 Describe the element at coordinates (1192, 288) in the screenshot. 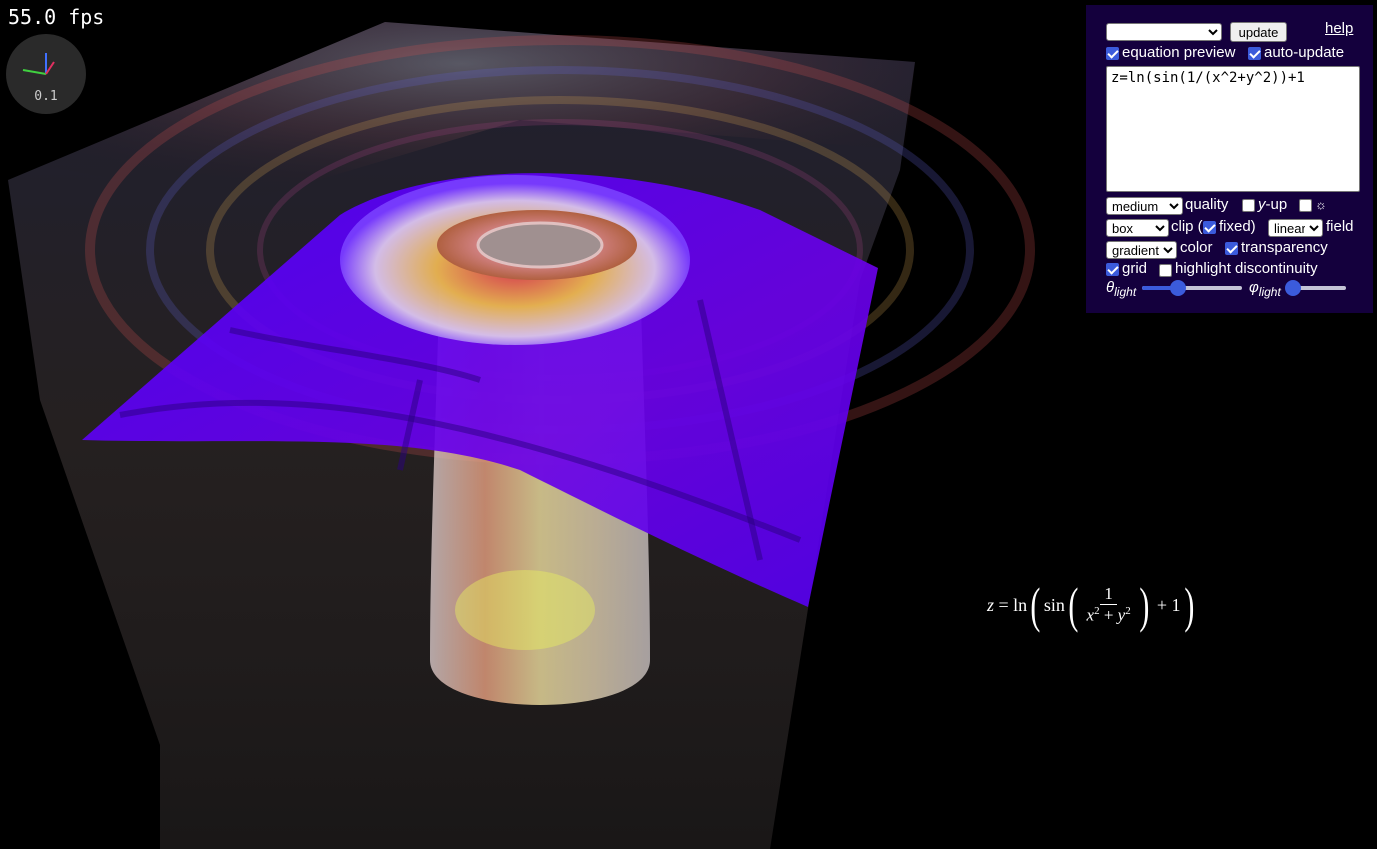

I see `theta-light-slider` at that location.